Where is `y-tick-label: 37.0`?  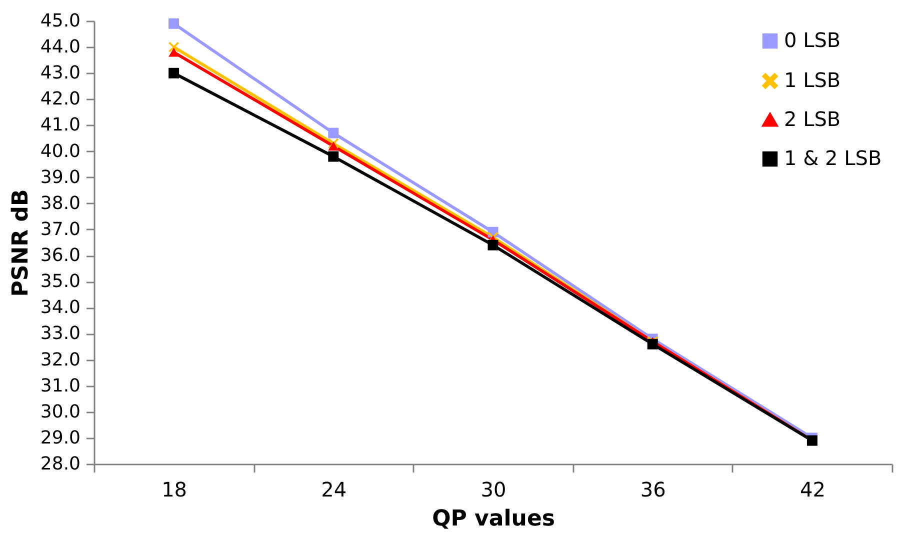
y-tick-label: 37.0 is located at coordinates (60, 229).